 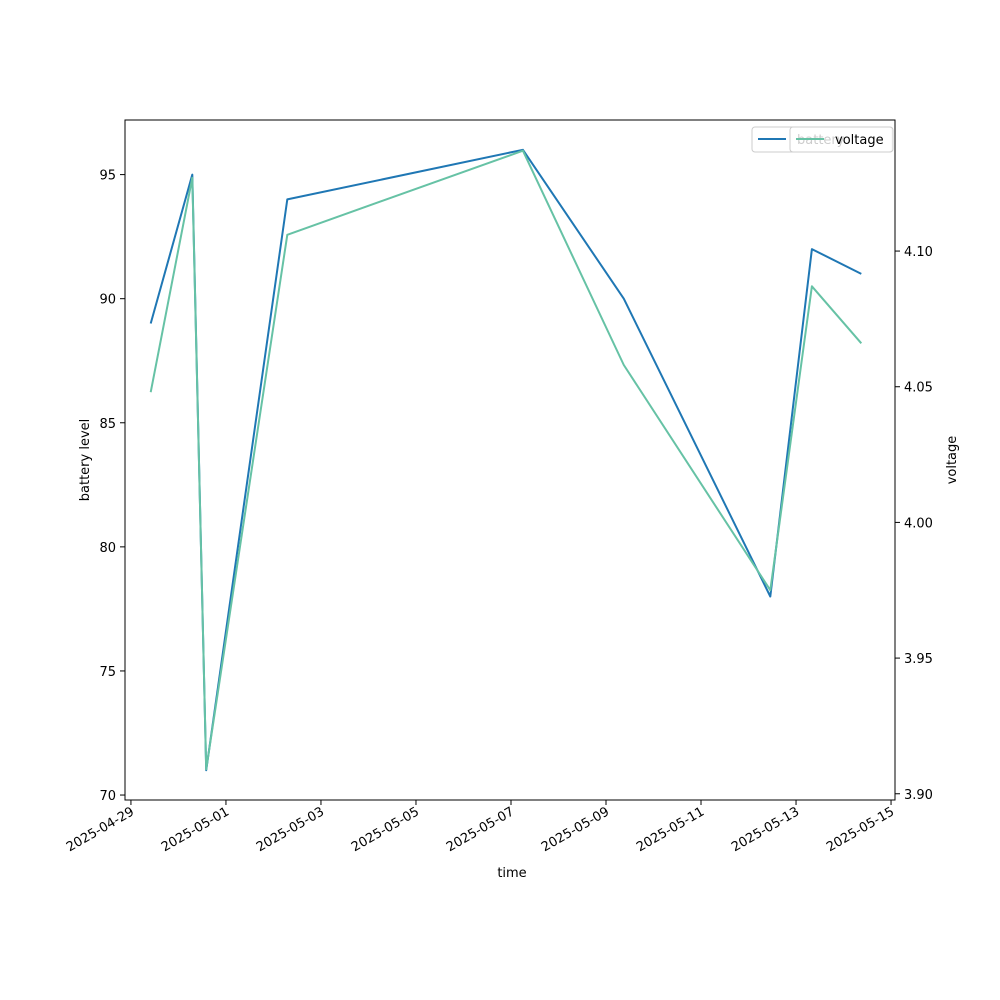 I want to click on y-right-tick-label: 3.90, so click(x=918, y=795).